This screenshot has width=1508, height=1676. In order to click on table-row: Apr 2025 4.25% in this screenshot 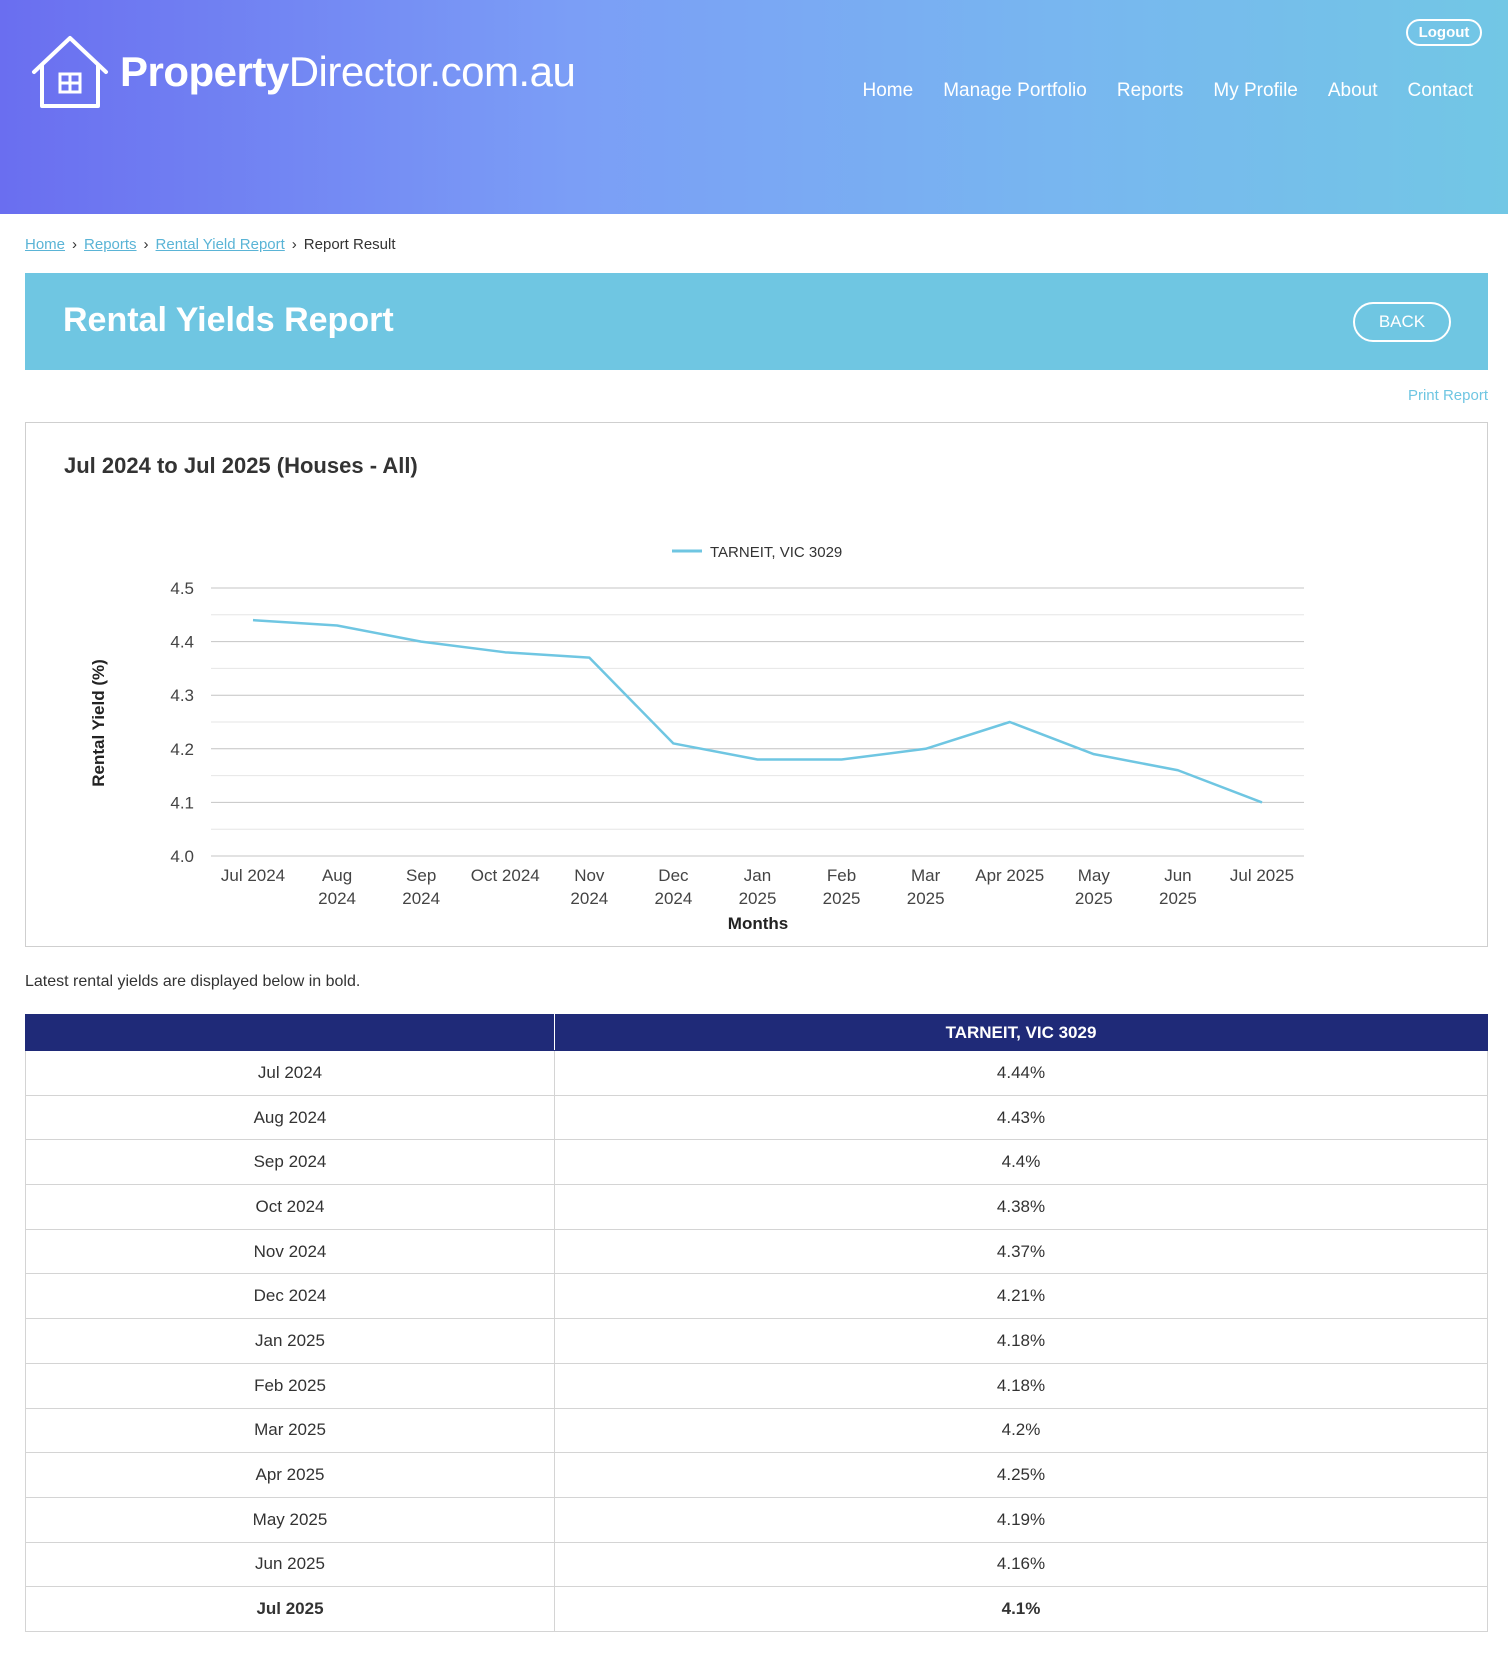, I will do `click(756, 1475)`.